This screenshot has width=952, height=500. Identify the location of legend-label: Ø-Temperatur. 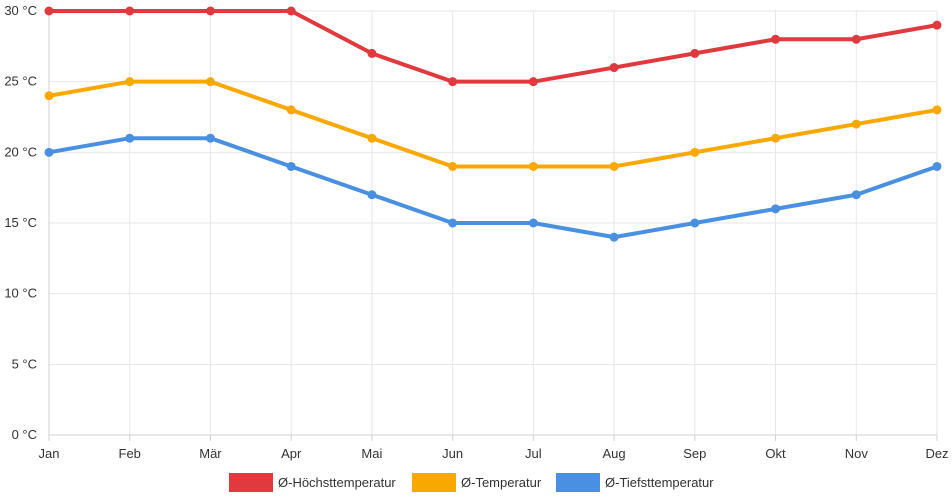
(501, 482).